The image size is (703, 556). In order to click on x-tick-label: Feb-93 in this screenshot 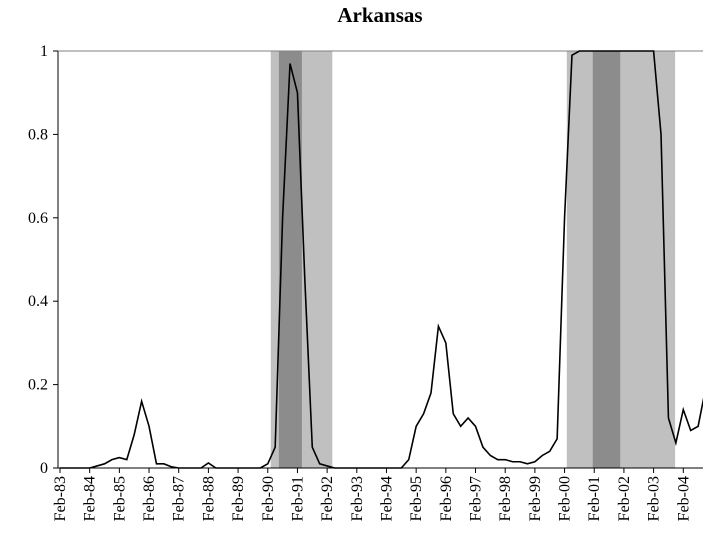, I will do `click(357, 498)`.